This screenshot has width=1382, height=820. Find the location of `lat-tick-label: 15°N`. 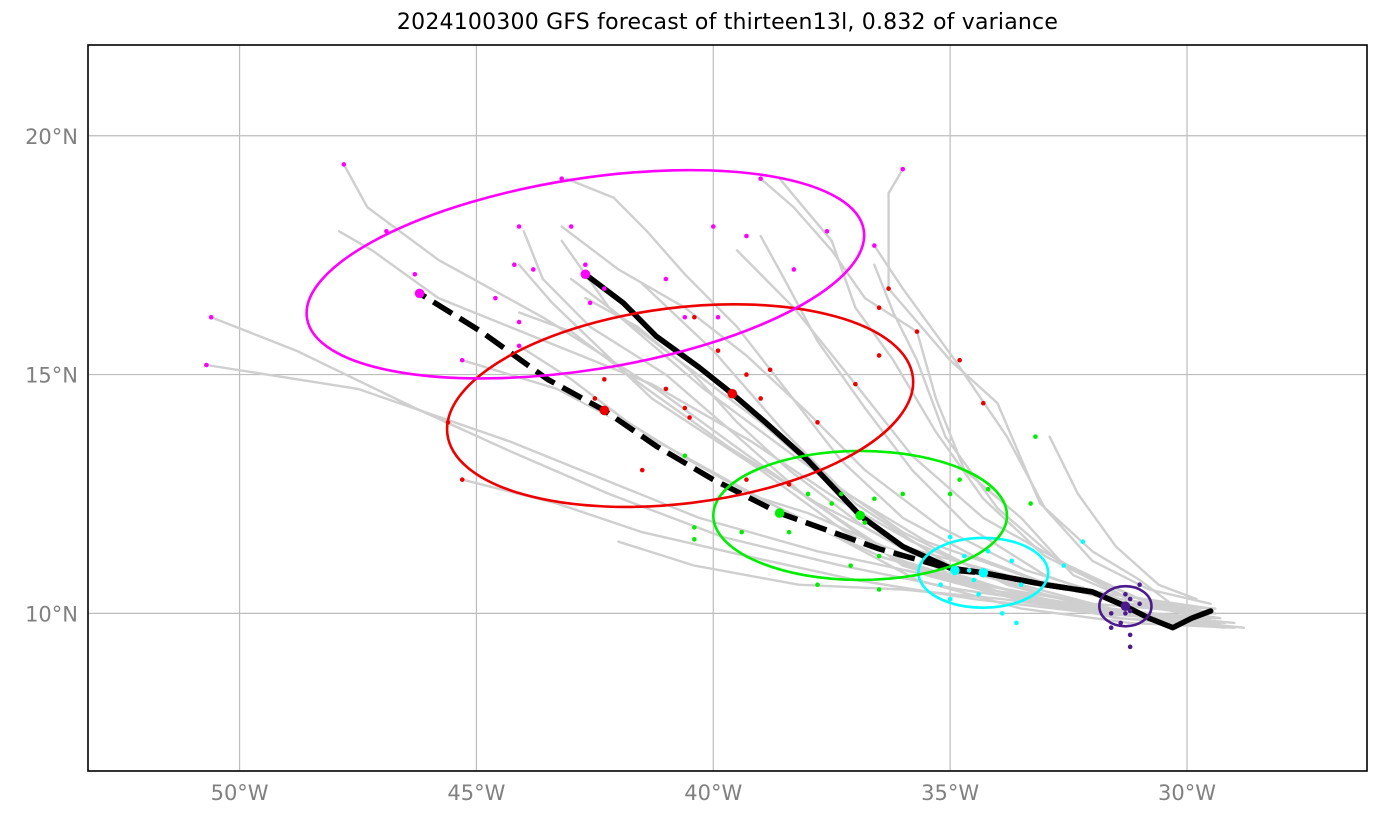

lat-tick-label: 15°N is located at coordinates (51, 376).